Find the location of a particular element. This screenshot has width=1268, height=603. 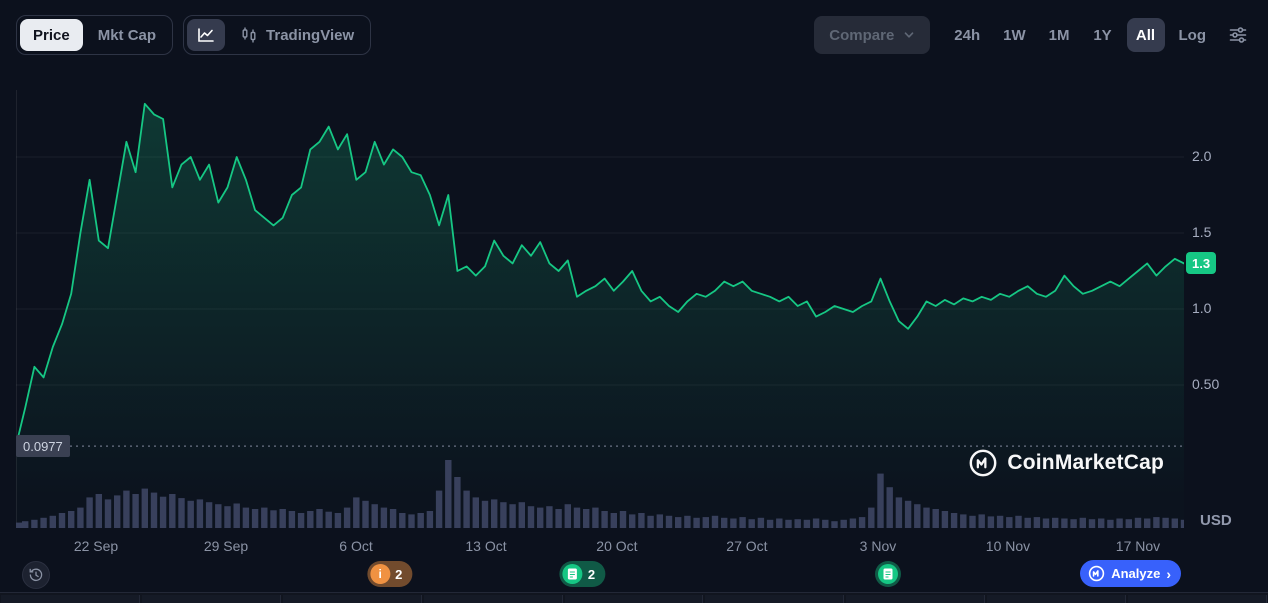

history-clock-icon is located at coordinates (36, 575).